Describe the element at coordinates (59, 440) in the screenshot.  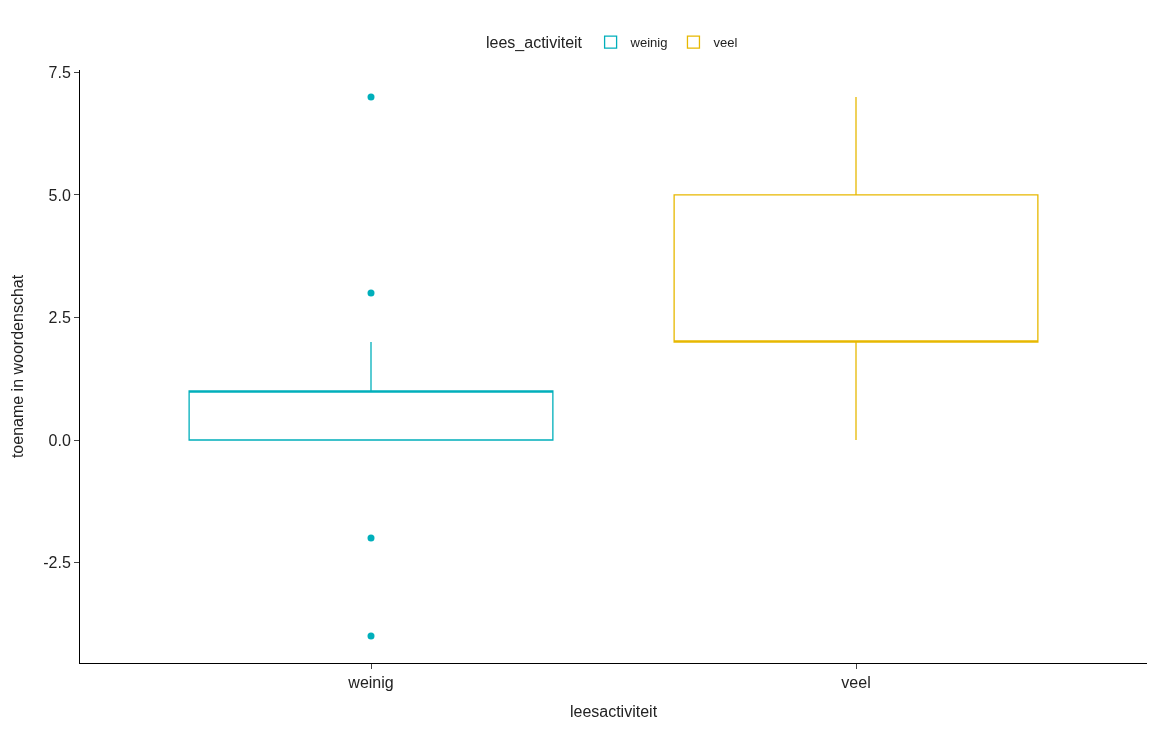
I see `y-tick-label: 0.0` at that location.